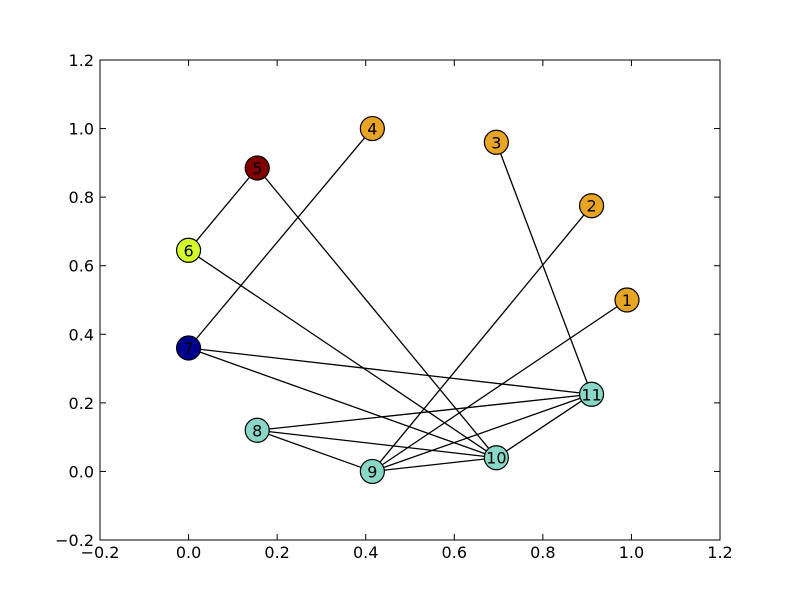 Image resolution: width=800 pixels, height=600 pixels. I want to click on node-2: 2, so click(591, 206).